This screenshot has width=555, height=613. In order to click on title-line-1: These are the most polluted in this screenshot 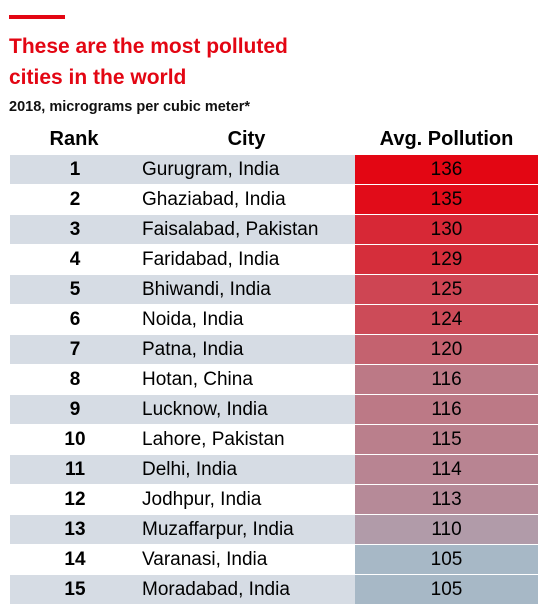, I will do `click(148, 46)`.